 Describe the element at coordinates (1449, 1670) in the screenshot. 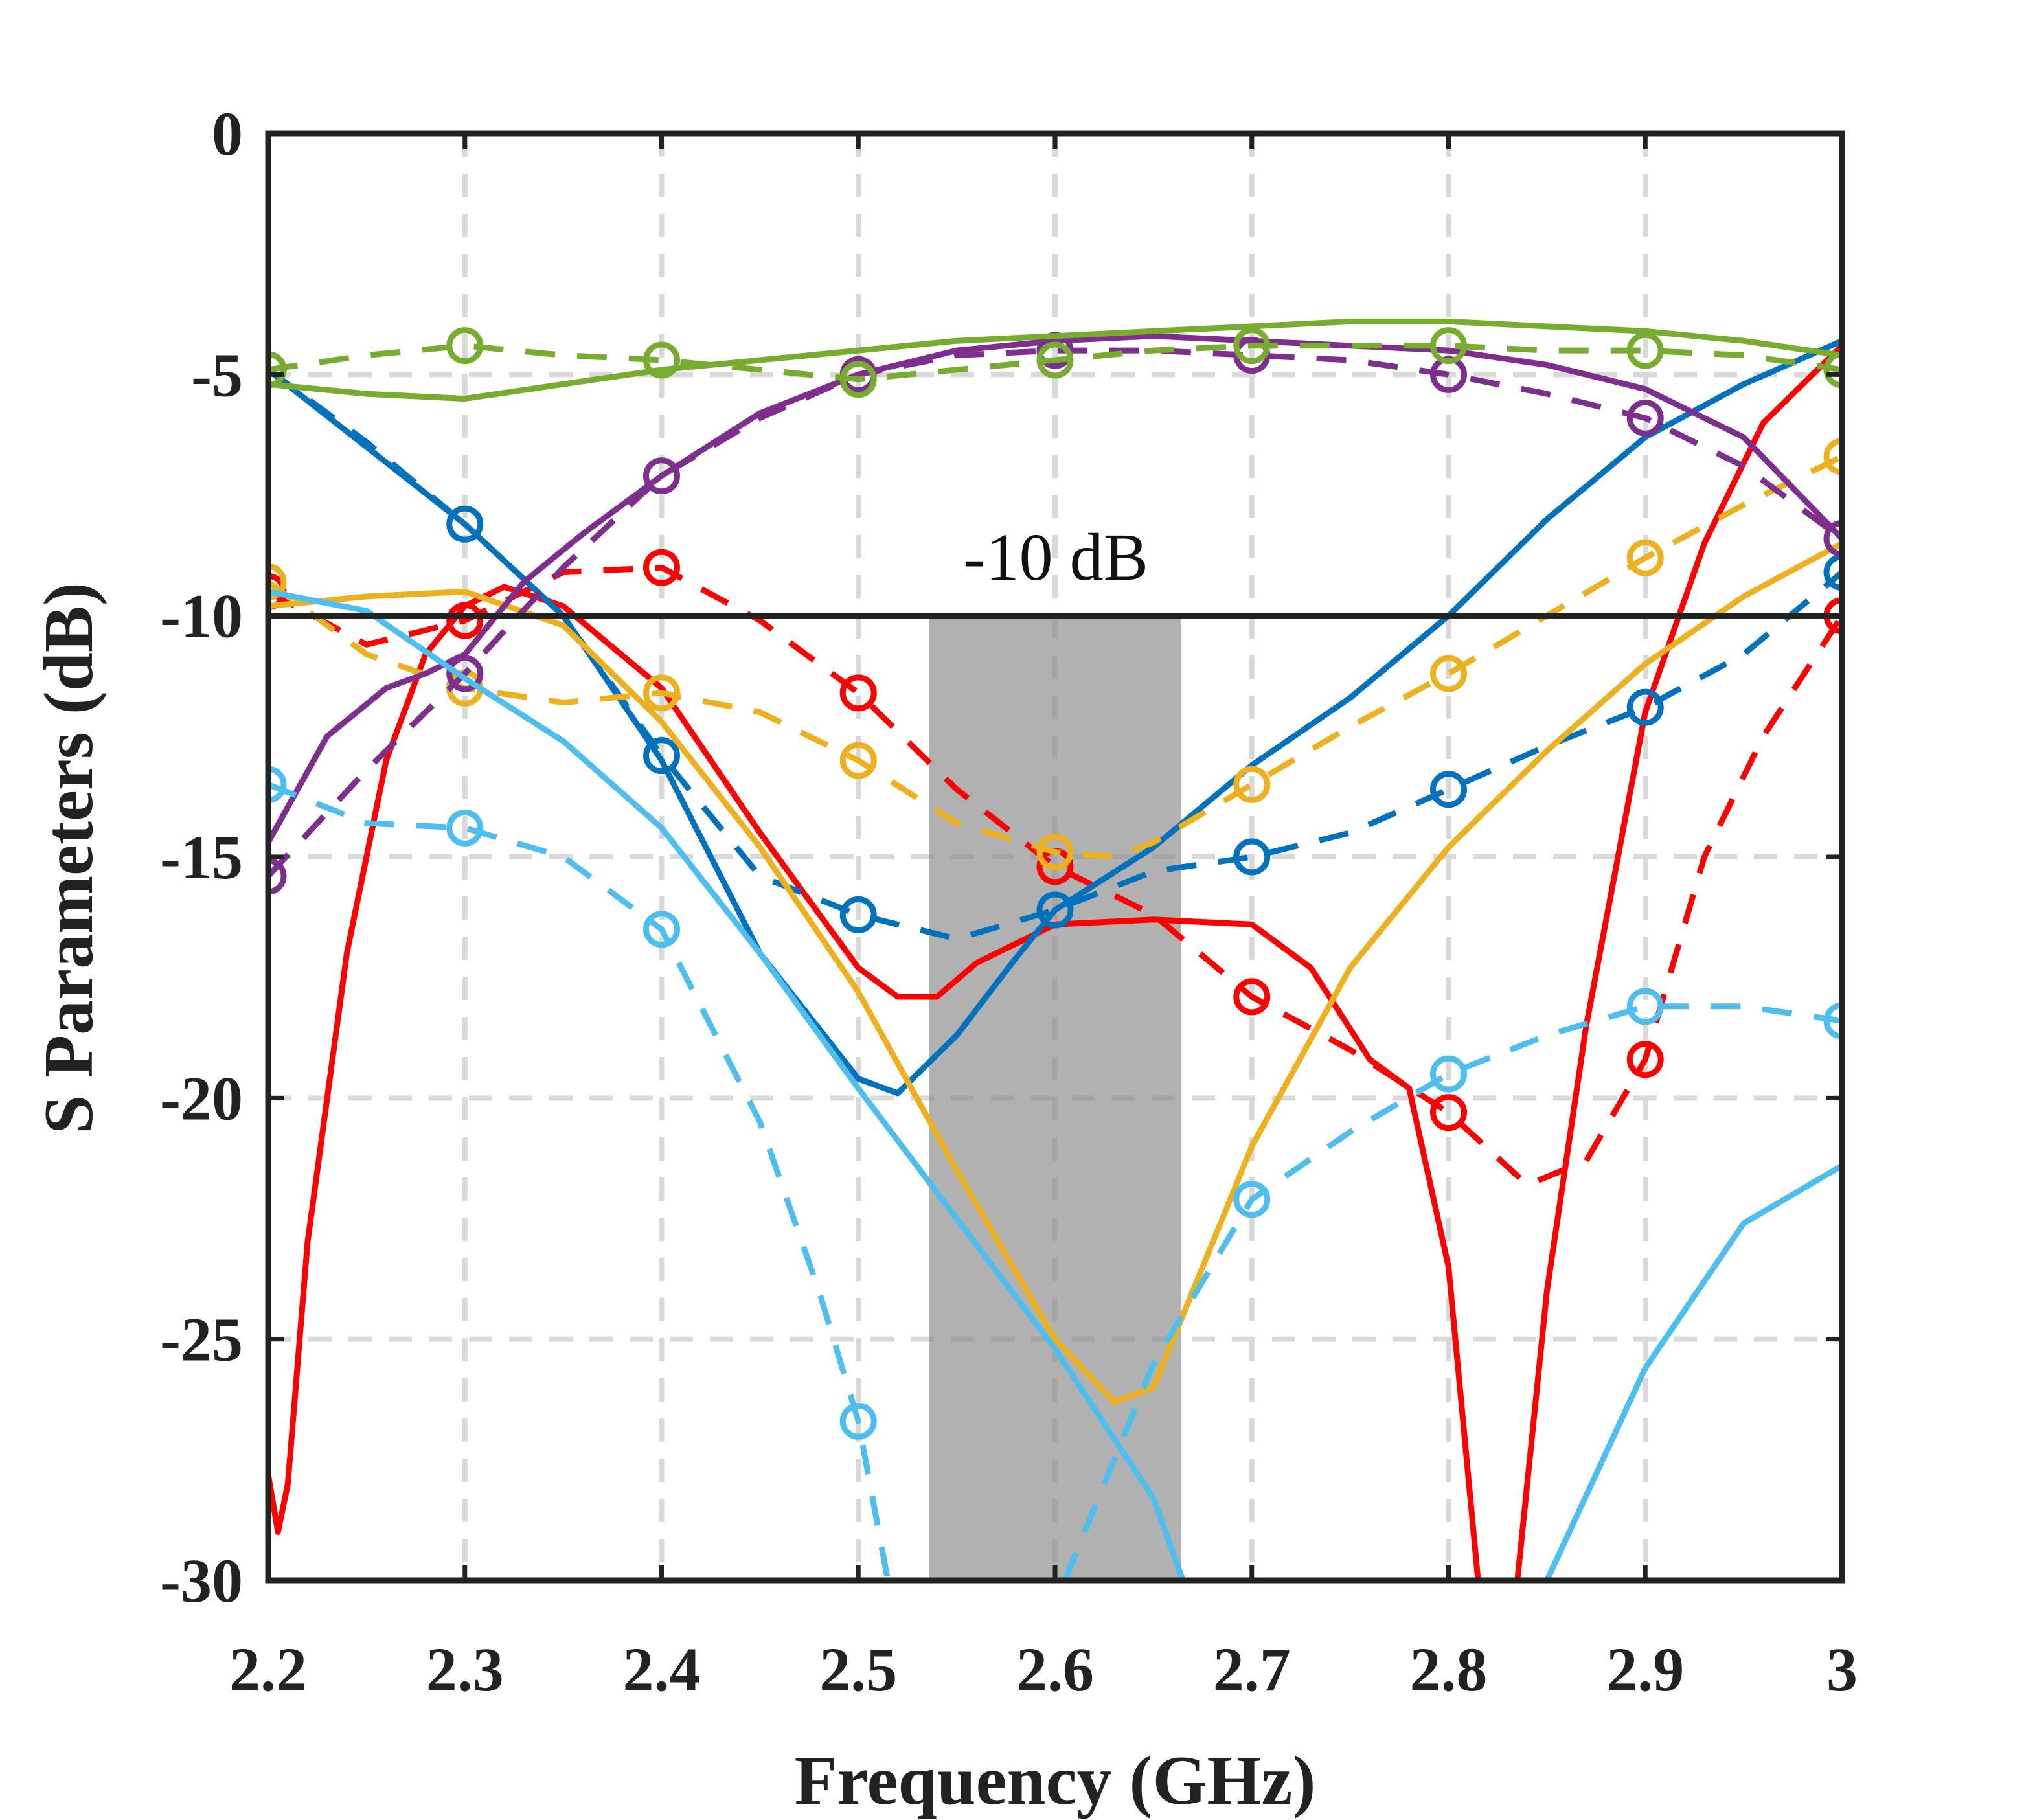

I see `x-tick-label: 2.8` at that location.